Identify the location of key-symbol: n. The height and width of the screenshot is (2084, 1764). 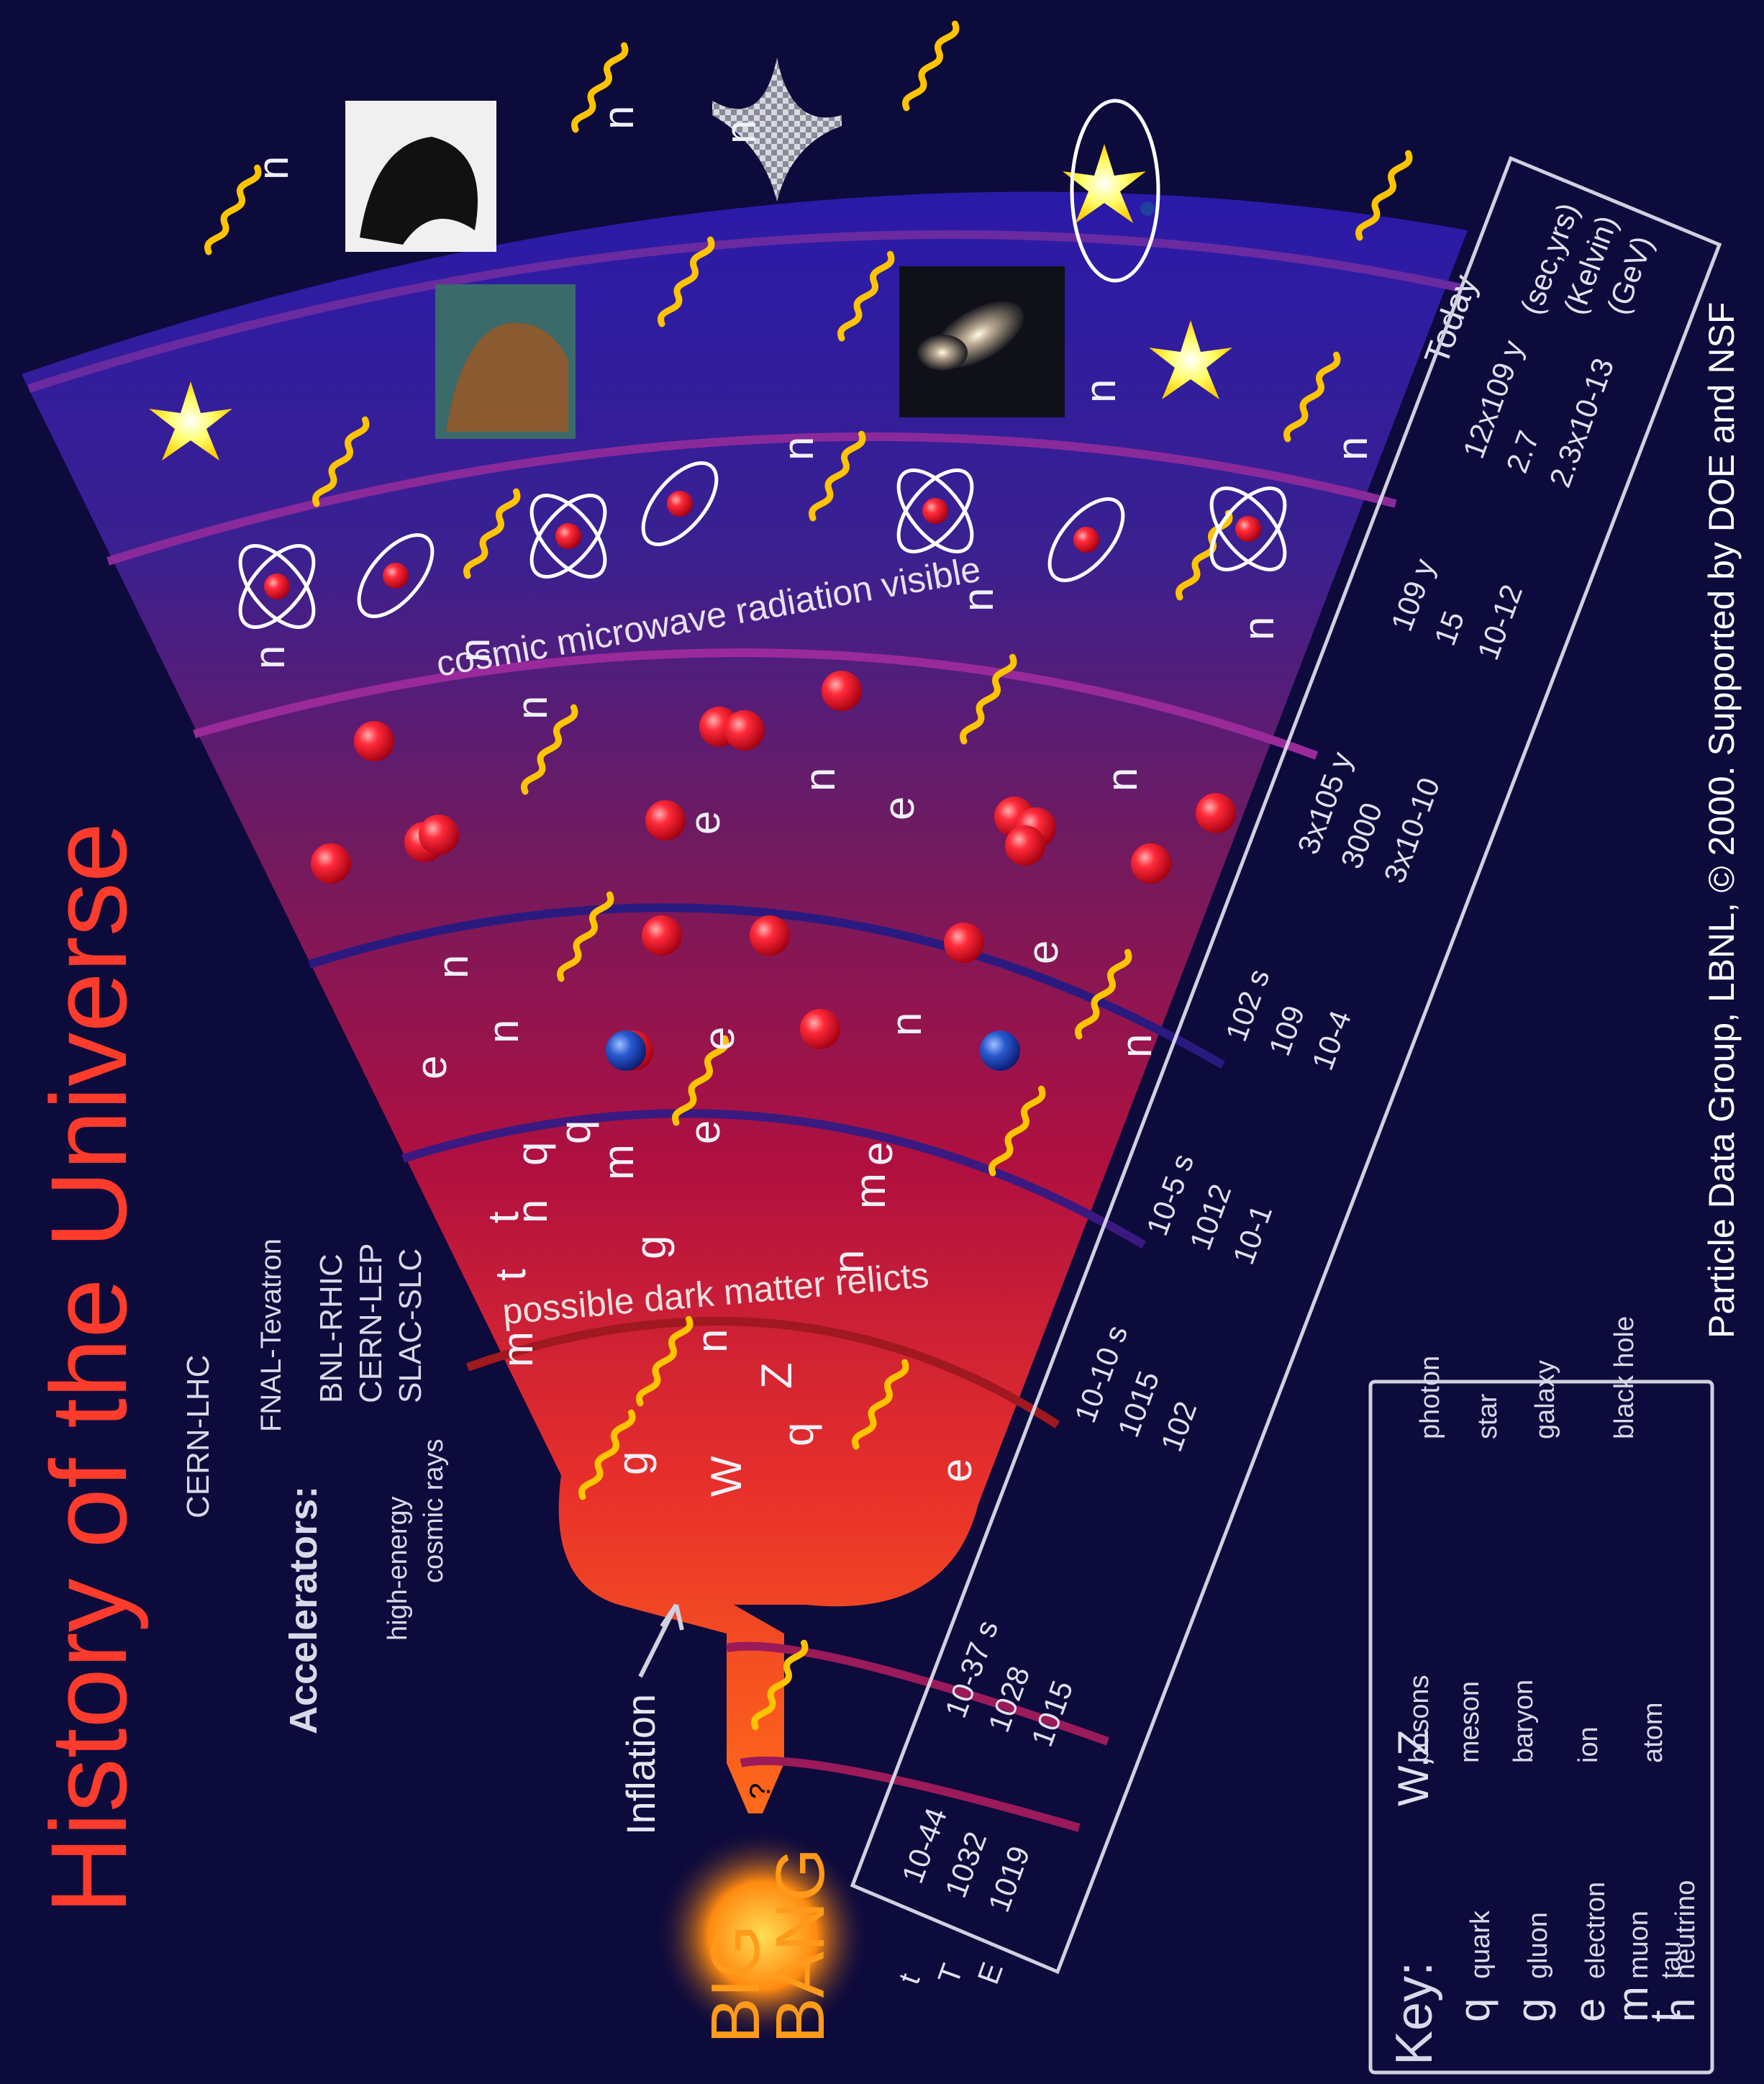
(1679, 2010).